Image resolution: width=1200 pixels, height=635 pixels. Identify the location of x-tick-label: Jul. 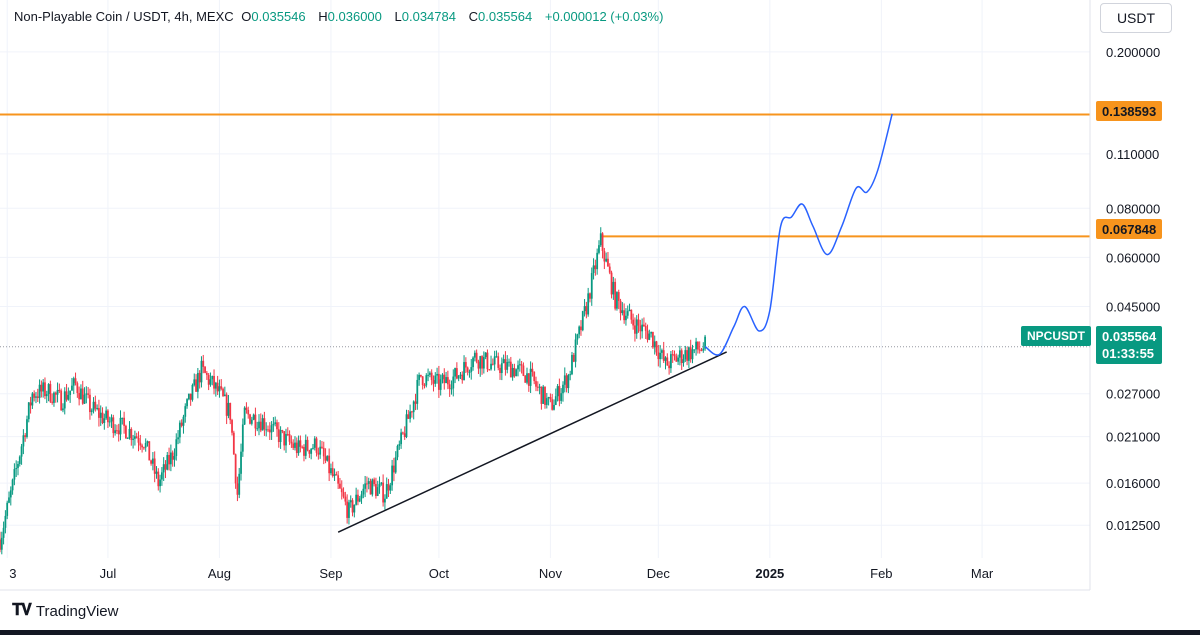
(108, 573).